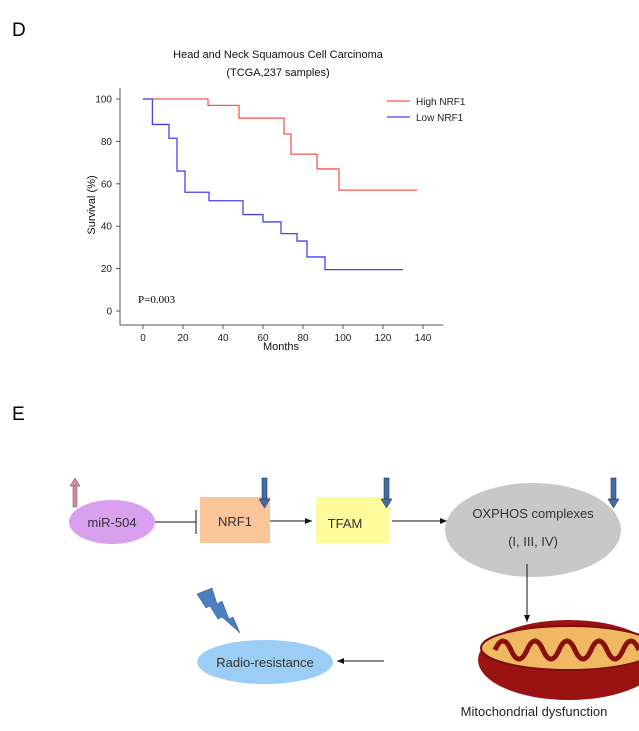 This screenshot has height=731, width=639. I want to click on x-tick-label: 40, so click(223, 338).